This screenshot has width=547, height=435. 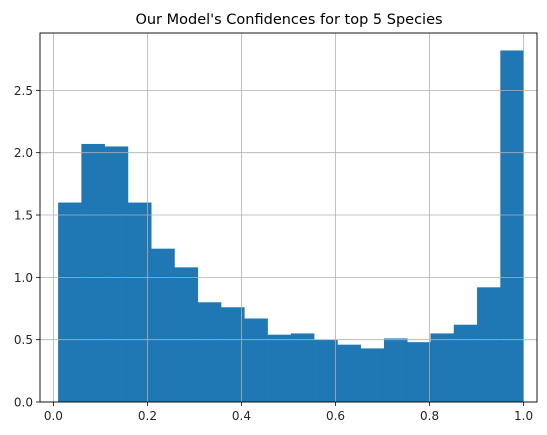 I want to click on x-axis-ticks: 0.0 0.2 0.4 0.6 0.8 1.0, so click(x=288, y=412).